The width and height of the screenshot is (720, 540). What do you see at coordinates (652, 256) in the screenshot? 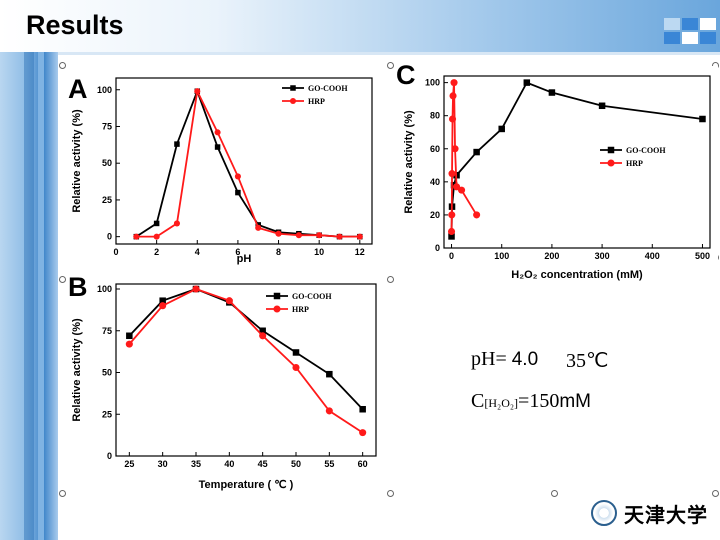
I see `x-tick-label: 400` at bounding box center [652, 256].